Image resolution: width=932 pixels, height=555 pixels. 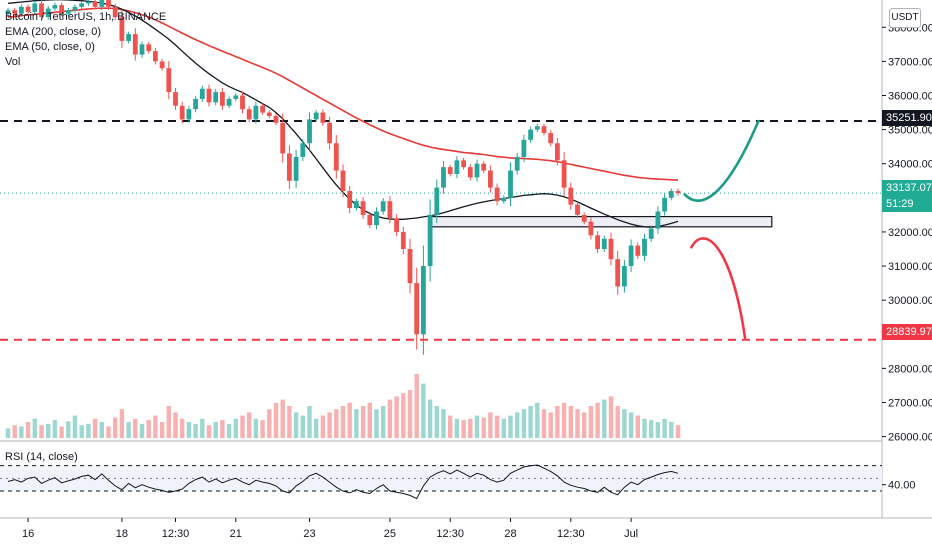 I want to click on price-tick-label: 30000.00, so click(x=910, y=301).